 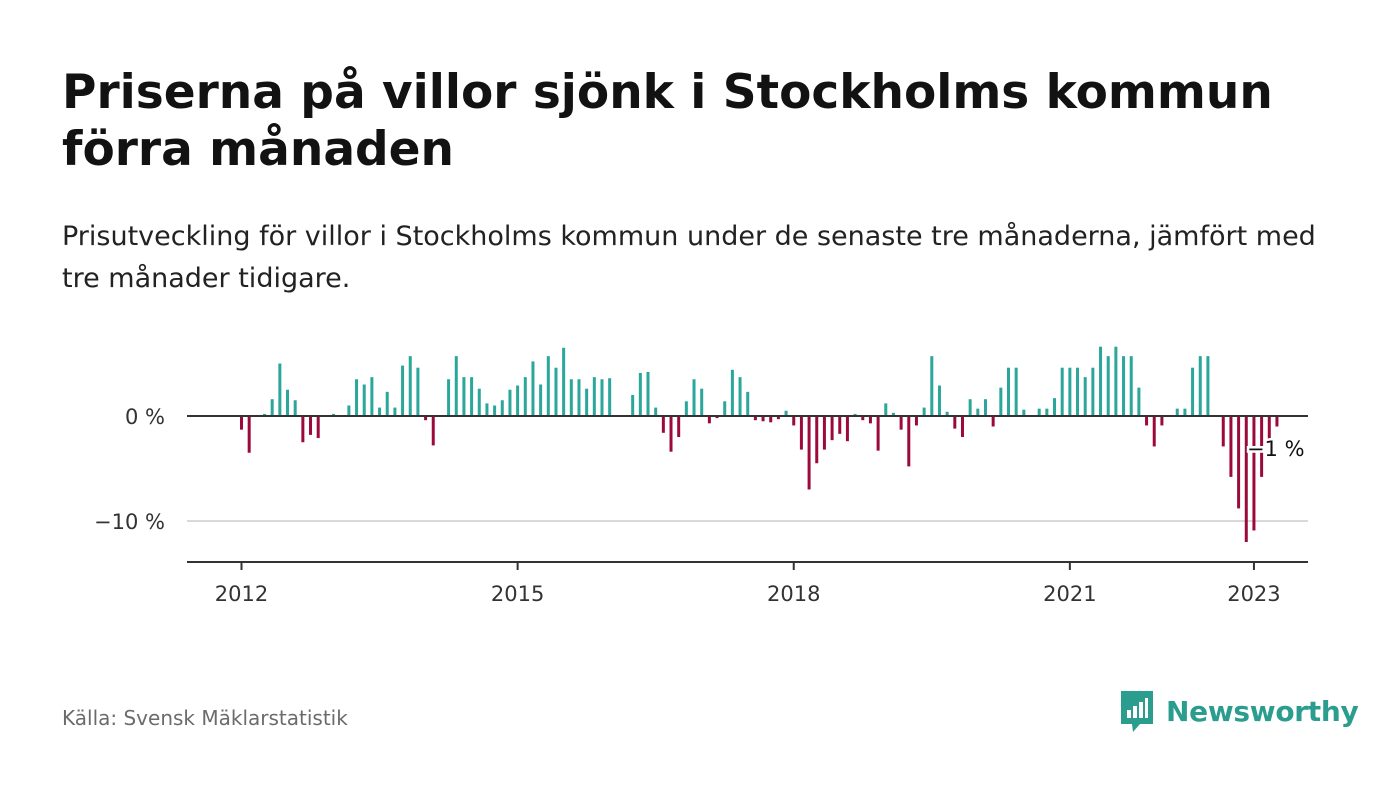 What do you see at coordinates (747, 468) in the screenshot?
I see `gridlines` at bounding box center [747, 468].